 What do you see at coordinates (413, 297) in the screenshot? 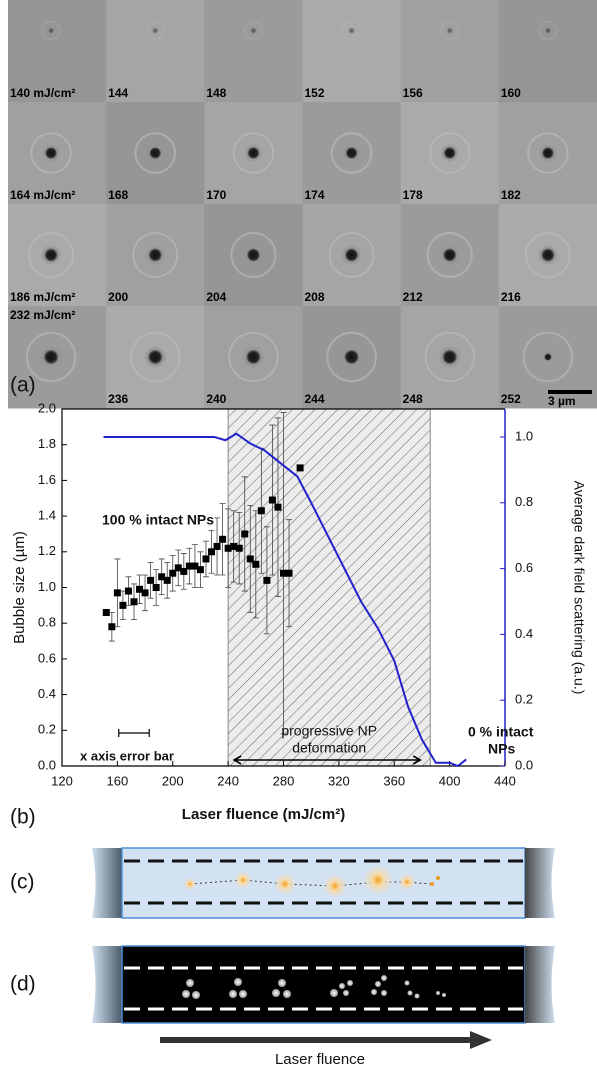
I see `frame-label: 212` at bounding box center [413, 297].